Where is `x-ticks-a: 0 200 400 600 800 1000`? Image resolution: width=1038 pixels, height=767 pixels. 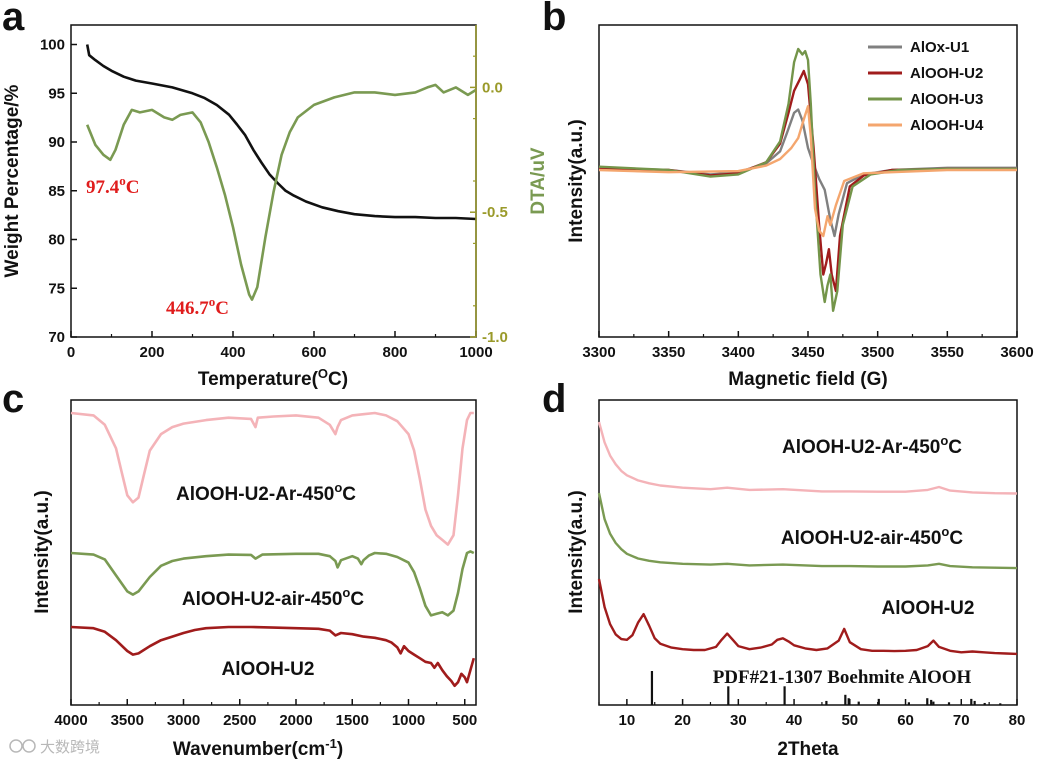 x-ticks-a: 0 200 400 600 800 1000 is located at coordinates (280, 346).